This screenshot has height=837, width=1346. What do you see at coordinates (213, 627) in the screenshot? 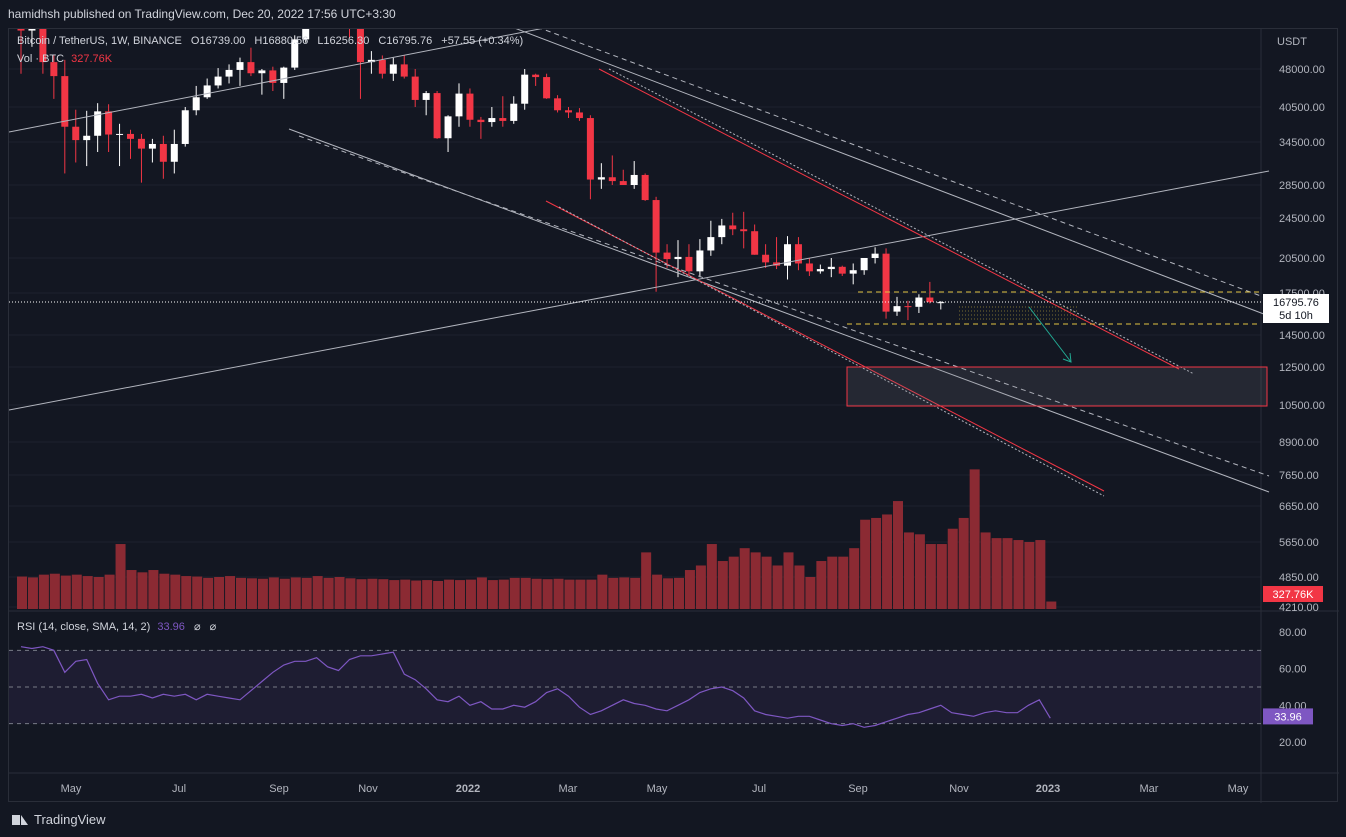
I see `settings-icon: ⌀` at bounding box center [213, 627].